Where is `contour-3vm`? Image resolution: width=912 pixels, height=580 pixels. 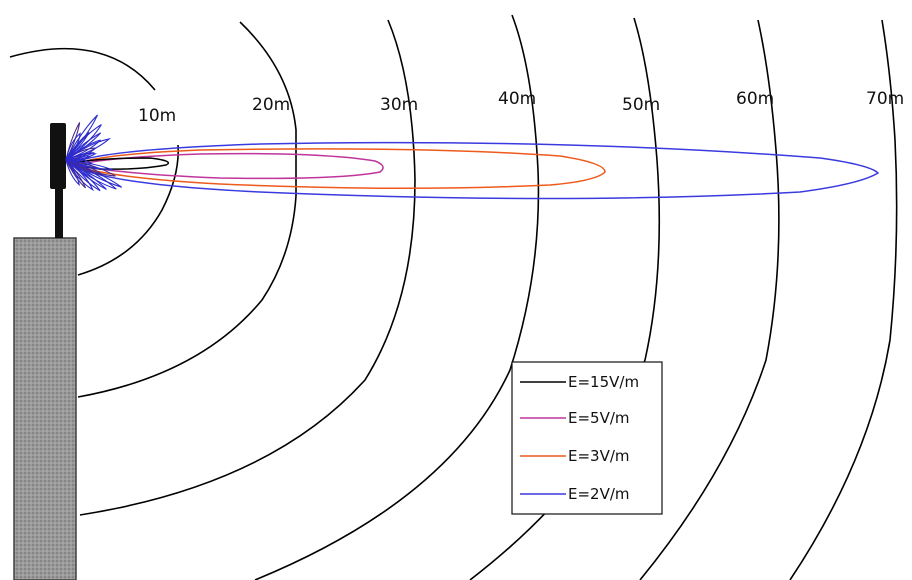 contour-3vm is located at coordinates (337, 169).